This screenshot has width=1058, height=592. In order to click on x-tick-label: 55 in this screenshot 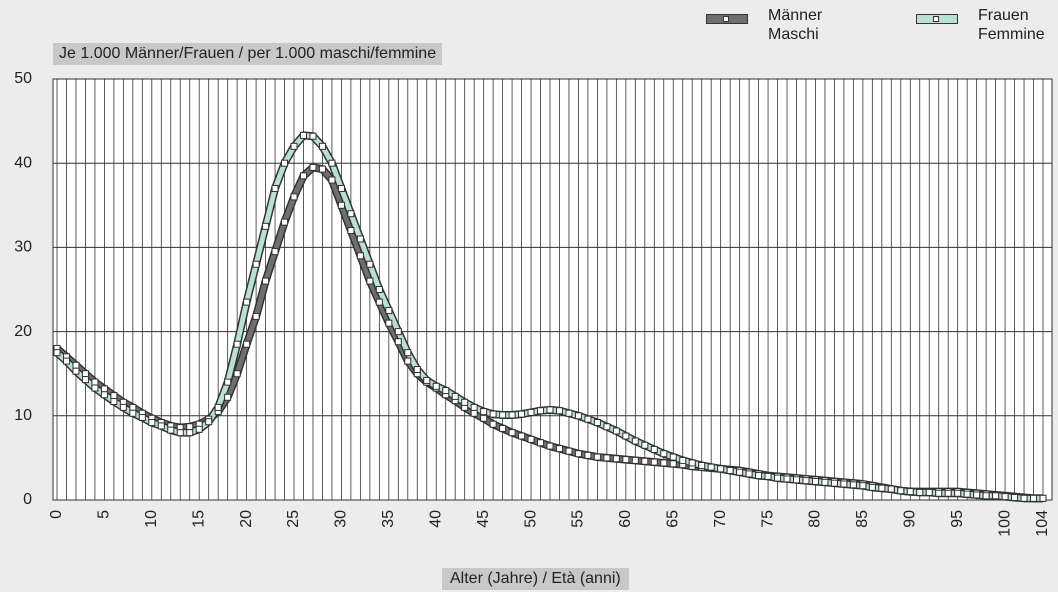, I will do `click(578, 519)`.